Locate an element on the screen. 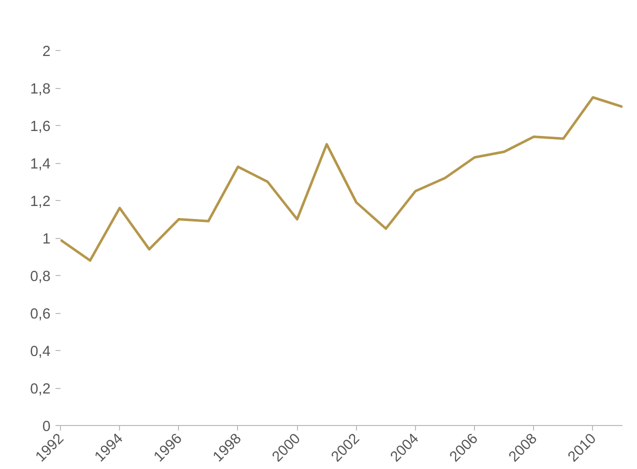 The image size is (637, 469). y-tick-label: 1 is located at coordinates (46, 240).